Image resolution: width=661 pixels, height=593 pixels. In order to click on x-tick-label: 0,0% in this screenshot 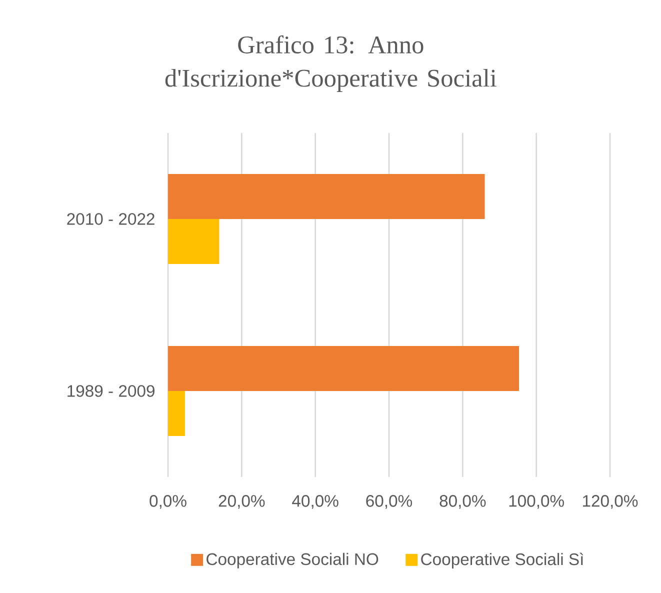, I will do `click(168, 502)`.